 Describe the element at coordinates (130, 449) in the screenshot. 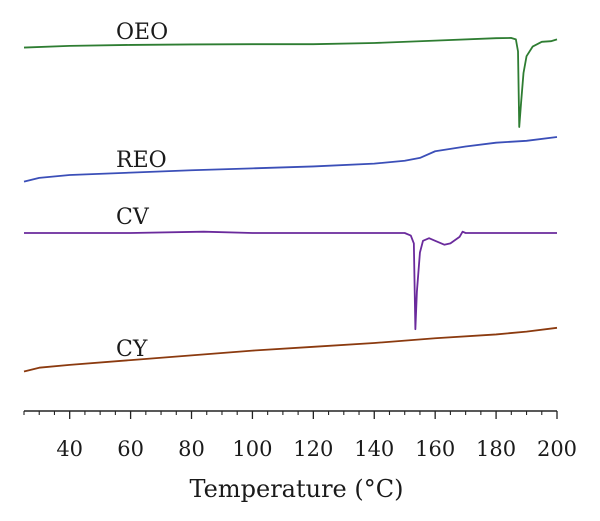

I see `x-tick-label-60: 60` at that location.